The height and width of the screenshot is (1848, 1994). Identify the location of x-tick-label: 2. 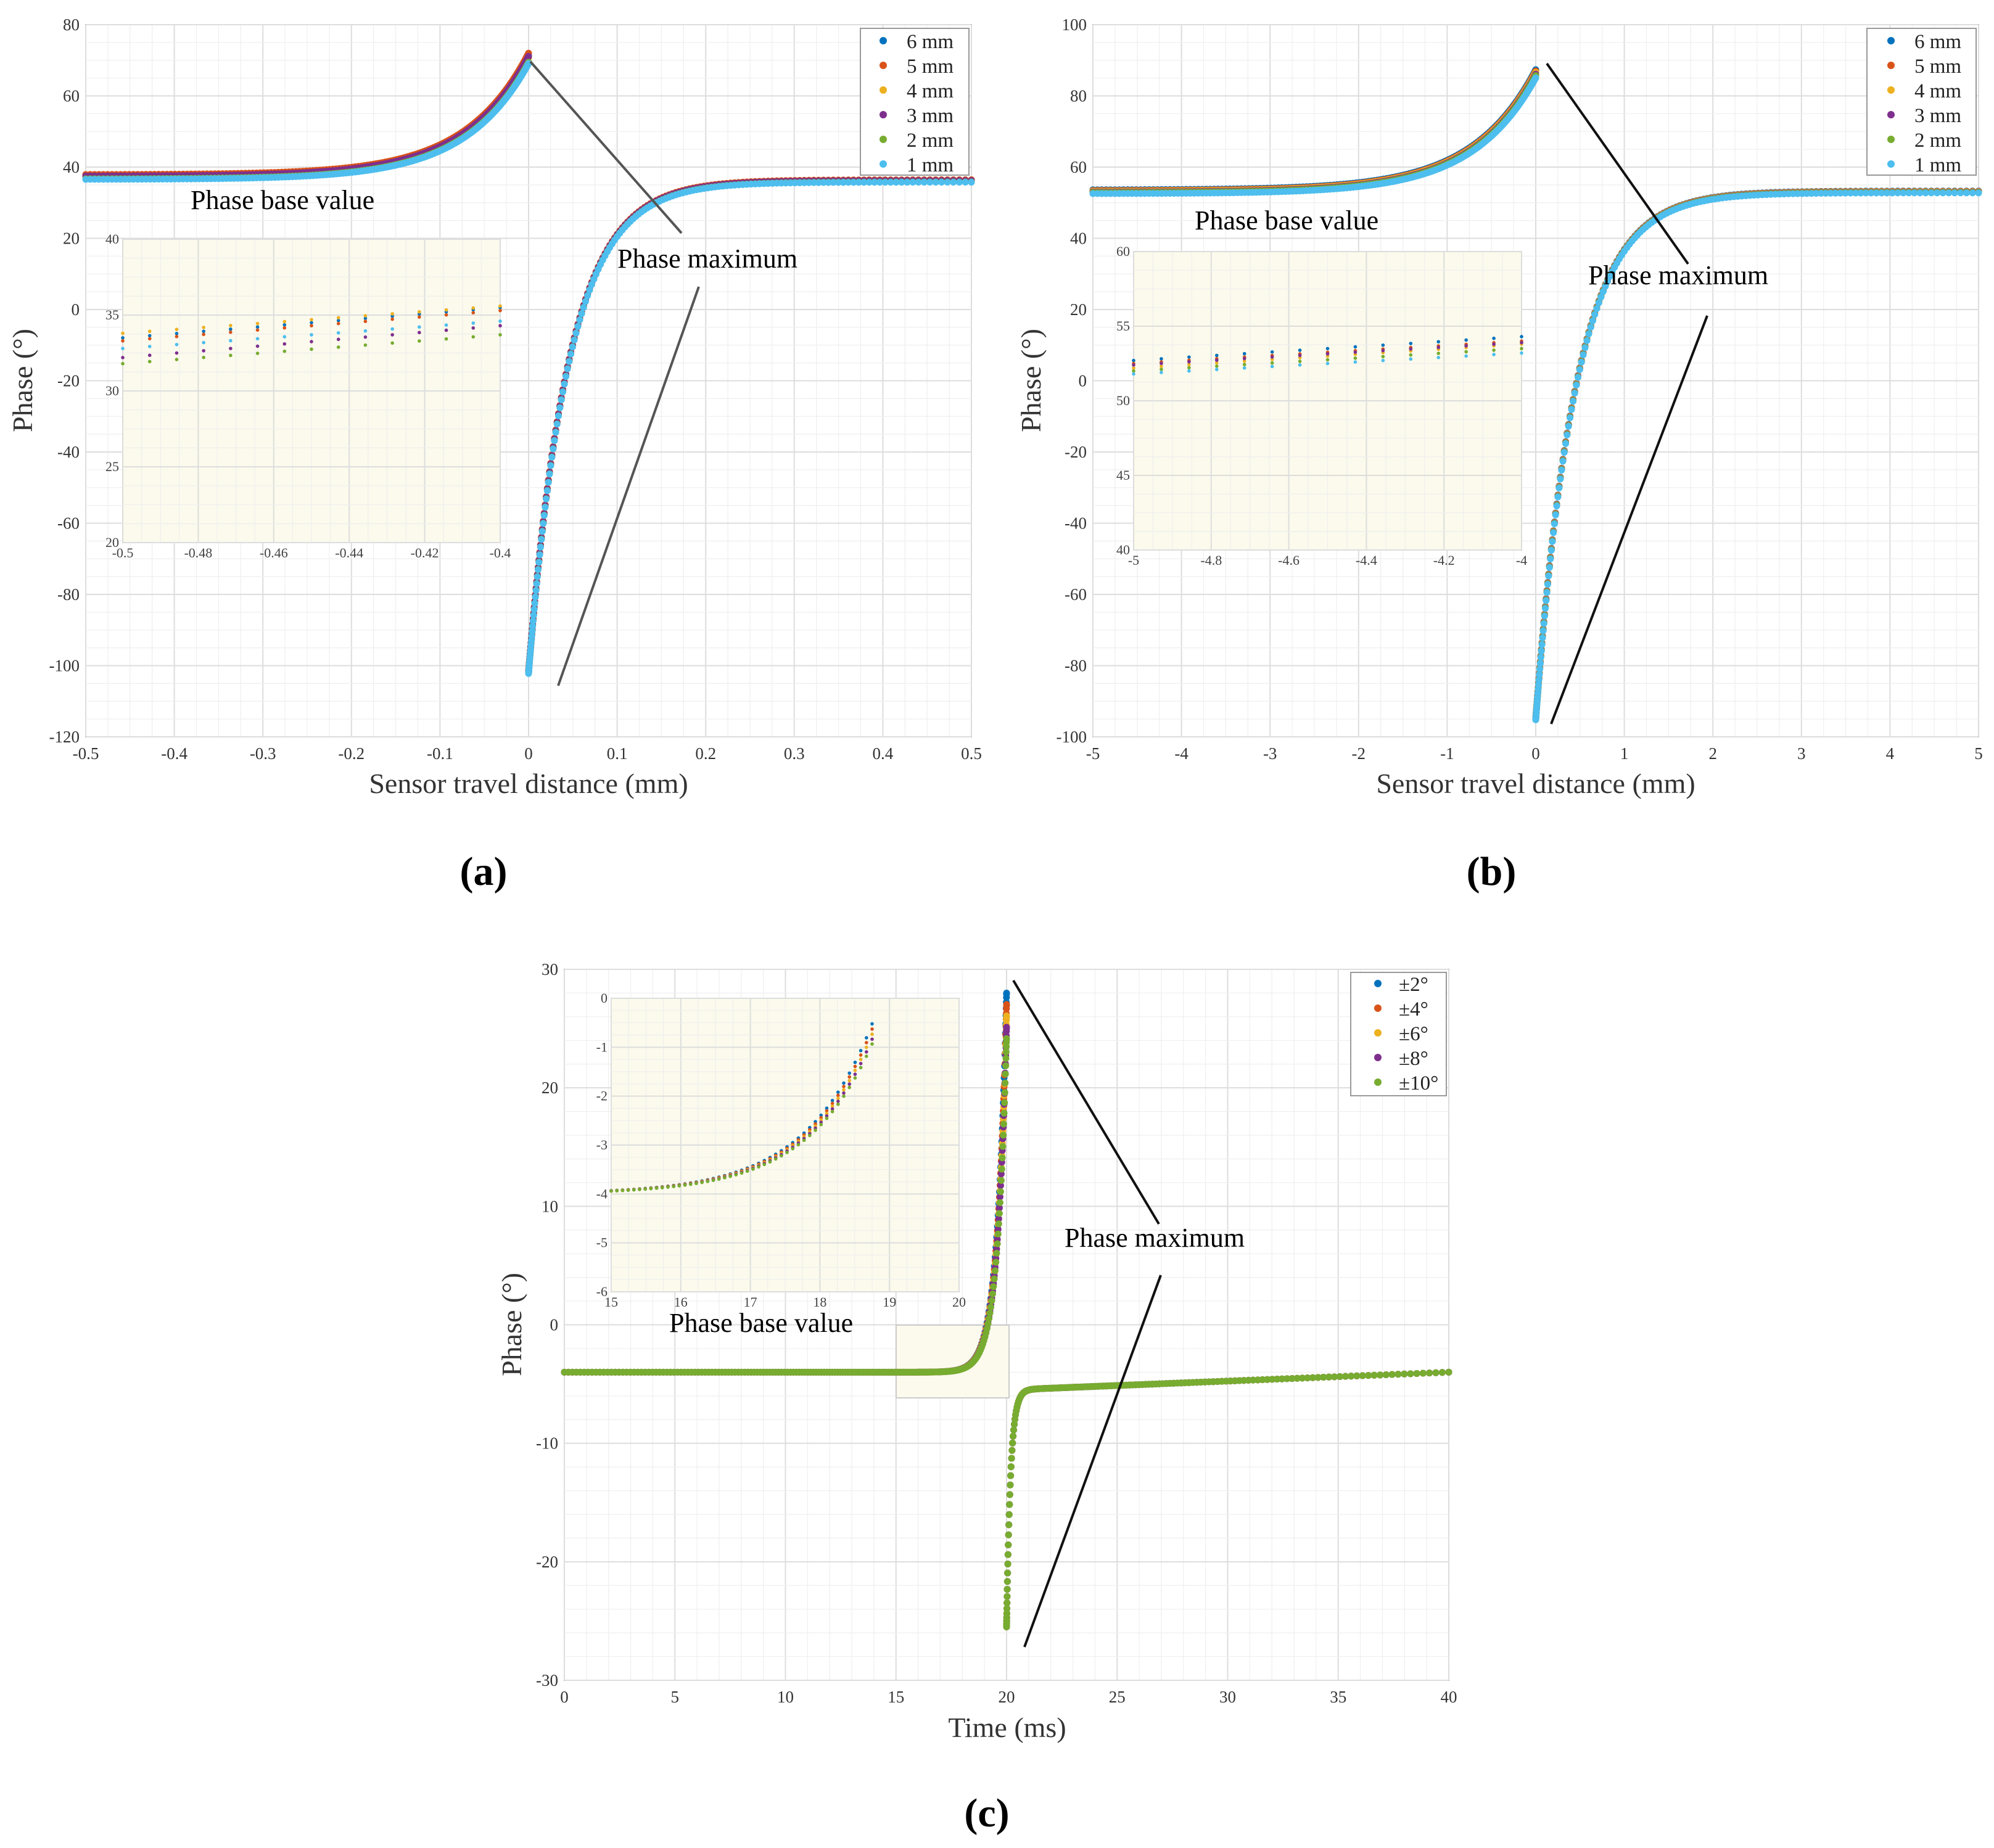
(1712, 753).